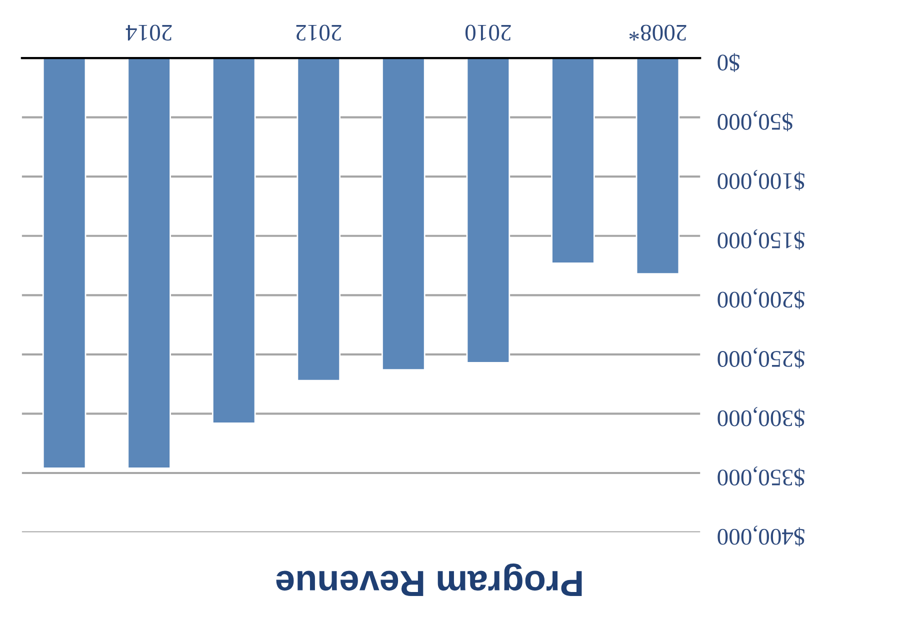  Describe the element at coordinates (761, 417) in the screenshot. I see `y-tick-label: $300,000` at that location.